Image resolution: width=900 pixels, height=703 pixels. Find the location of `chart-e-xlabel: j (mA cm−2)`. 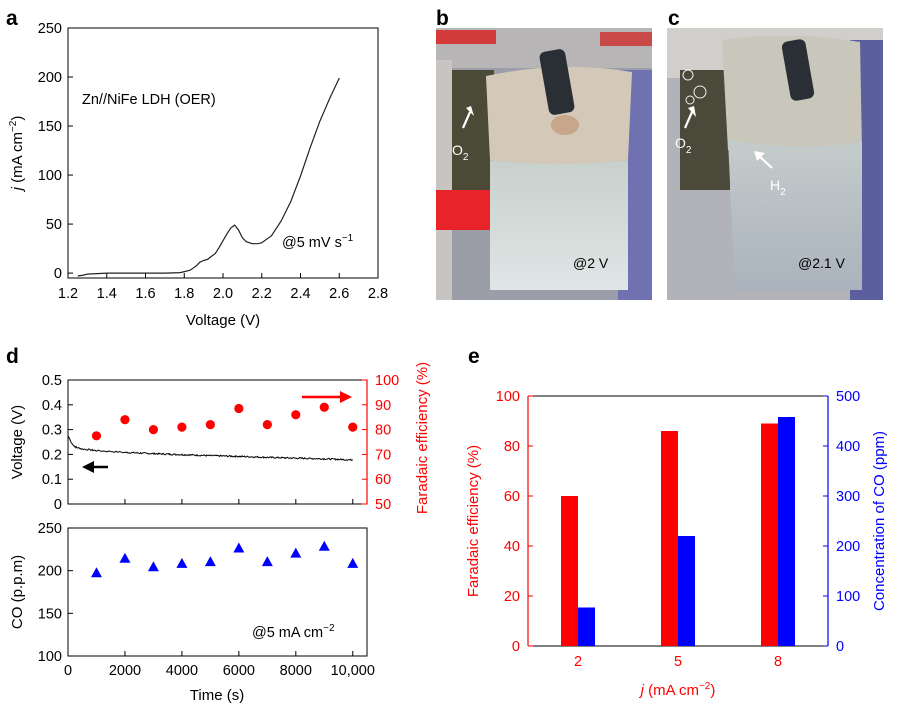

chart-e-xlabel: j (mA cm−2) is located at coordinates (677, 690).